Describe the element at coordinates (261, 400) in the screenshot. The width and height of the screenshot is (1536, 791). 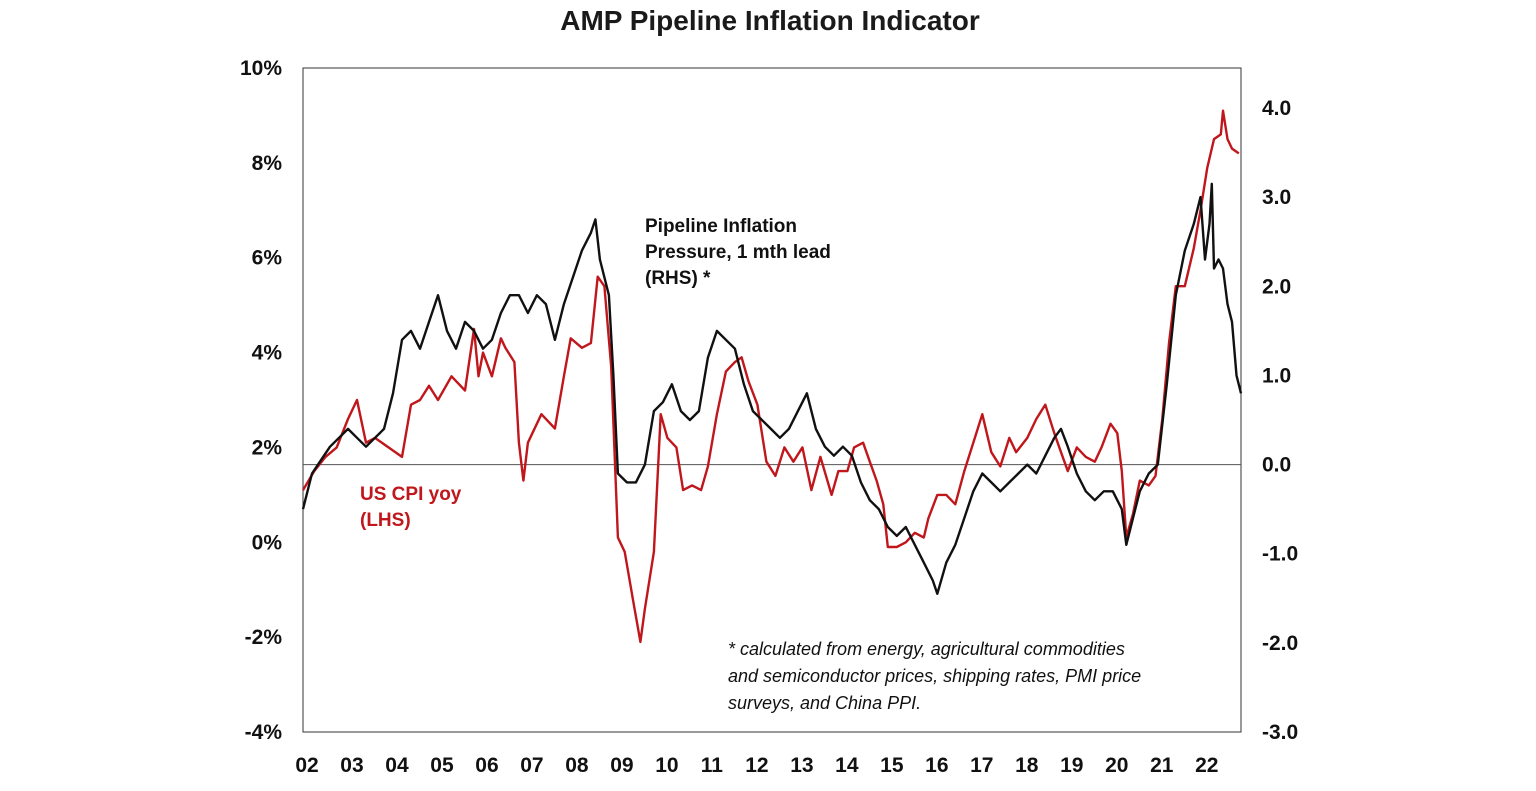
I see `left-axis-tick-labels: 10% 8% 6% 4% 2% 0% -2% -4%` at that location.